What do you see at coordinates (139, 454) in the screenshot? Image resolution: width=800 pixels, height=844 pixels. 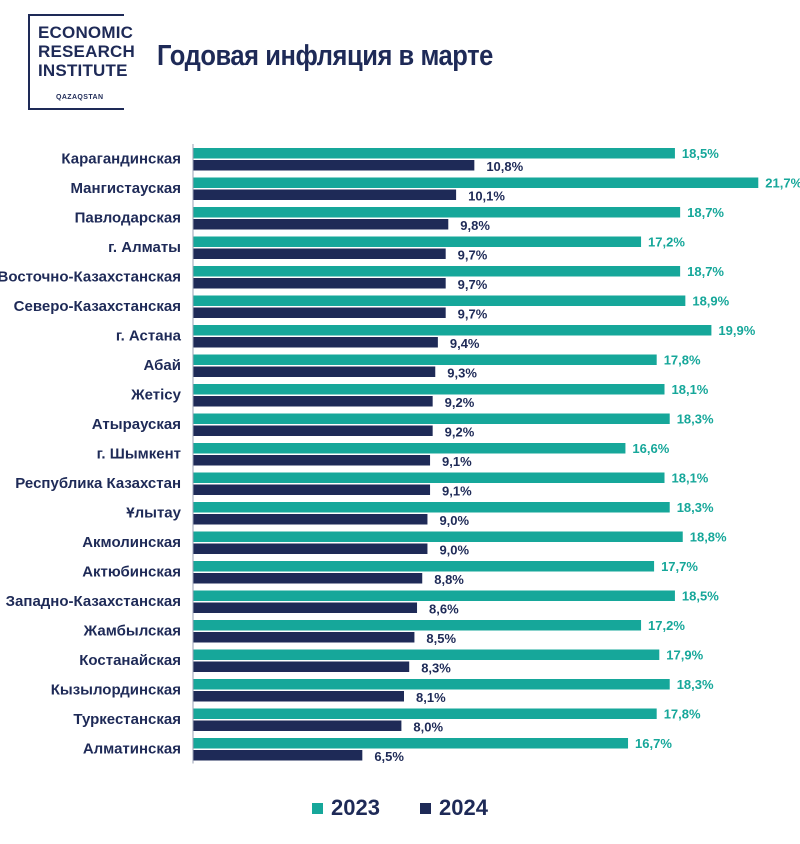 I see `category-label: г. Шымкент` at bounding box center [139, 454].